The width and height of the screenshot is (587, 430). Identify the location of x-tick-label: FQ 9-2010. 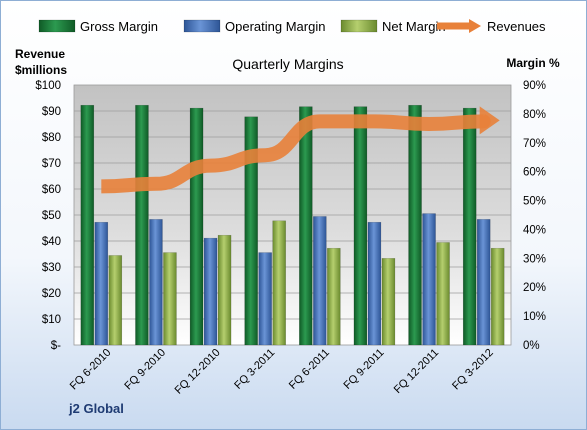
(145, 370).